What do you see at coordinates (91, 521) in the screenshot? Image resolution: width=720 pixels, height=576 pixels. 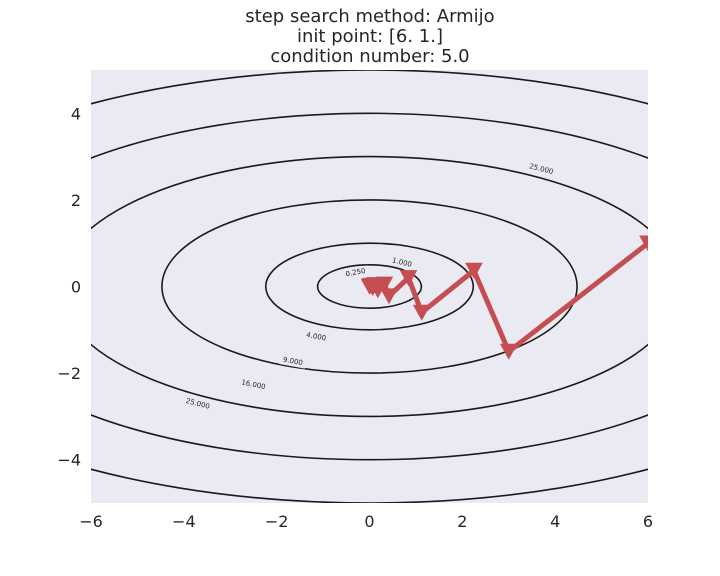 I see `x-tick-label: −6` at bounding box center [91, 521].